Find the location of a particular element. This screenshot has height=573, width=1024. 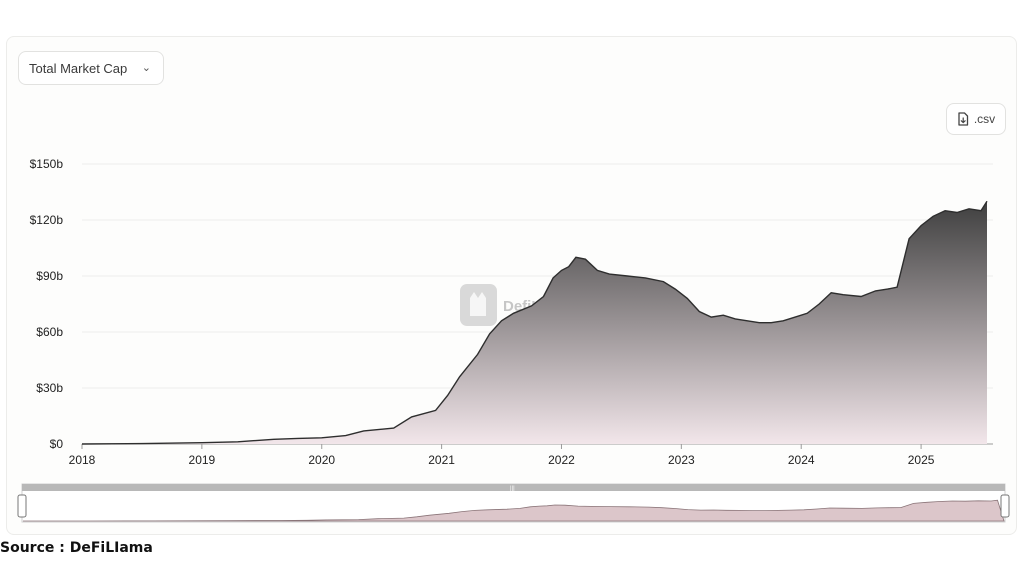

chevron-down-icon: ⌄ is located at coordinates (146, 68).